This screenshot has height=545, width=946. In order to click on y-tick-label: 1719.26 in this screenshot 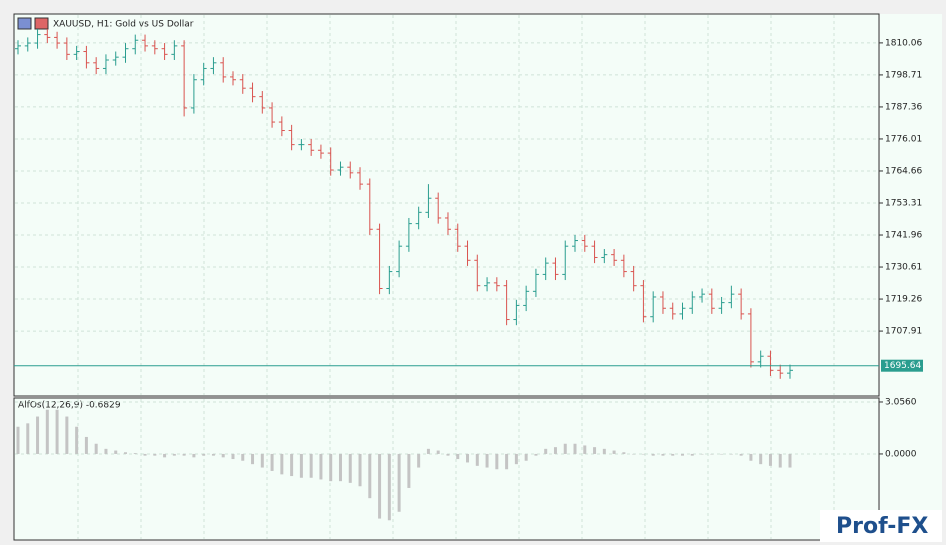, I will do `click(903, 300)`.